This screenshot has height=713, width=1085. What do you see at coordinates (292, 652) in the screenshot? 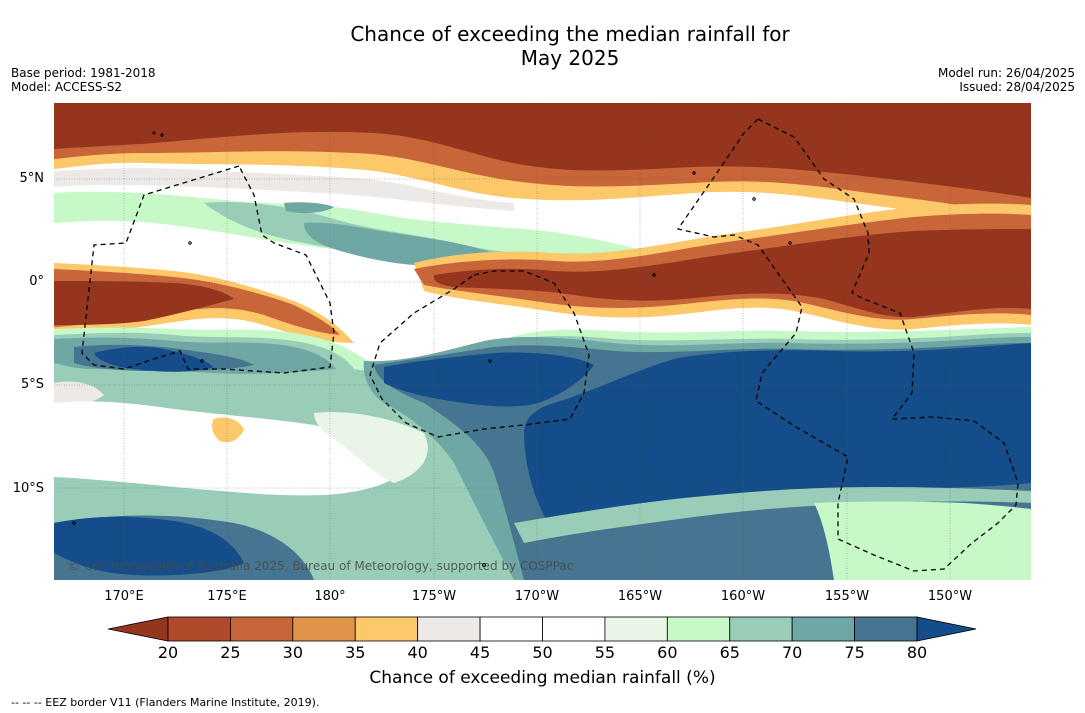
I see `colorbar-tick-label: 30` at bounding box center [292, 652].